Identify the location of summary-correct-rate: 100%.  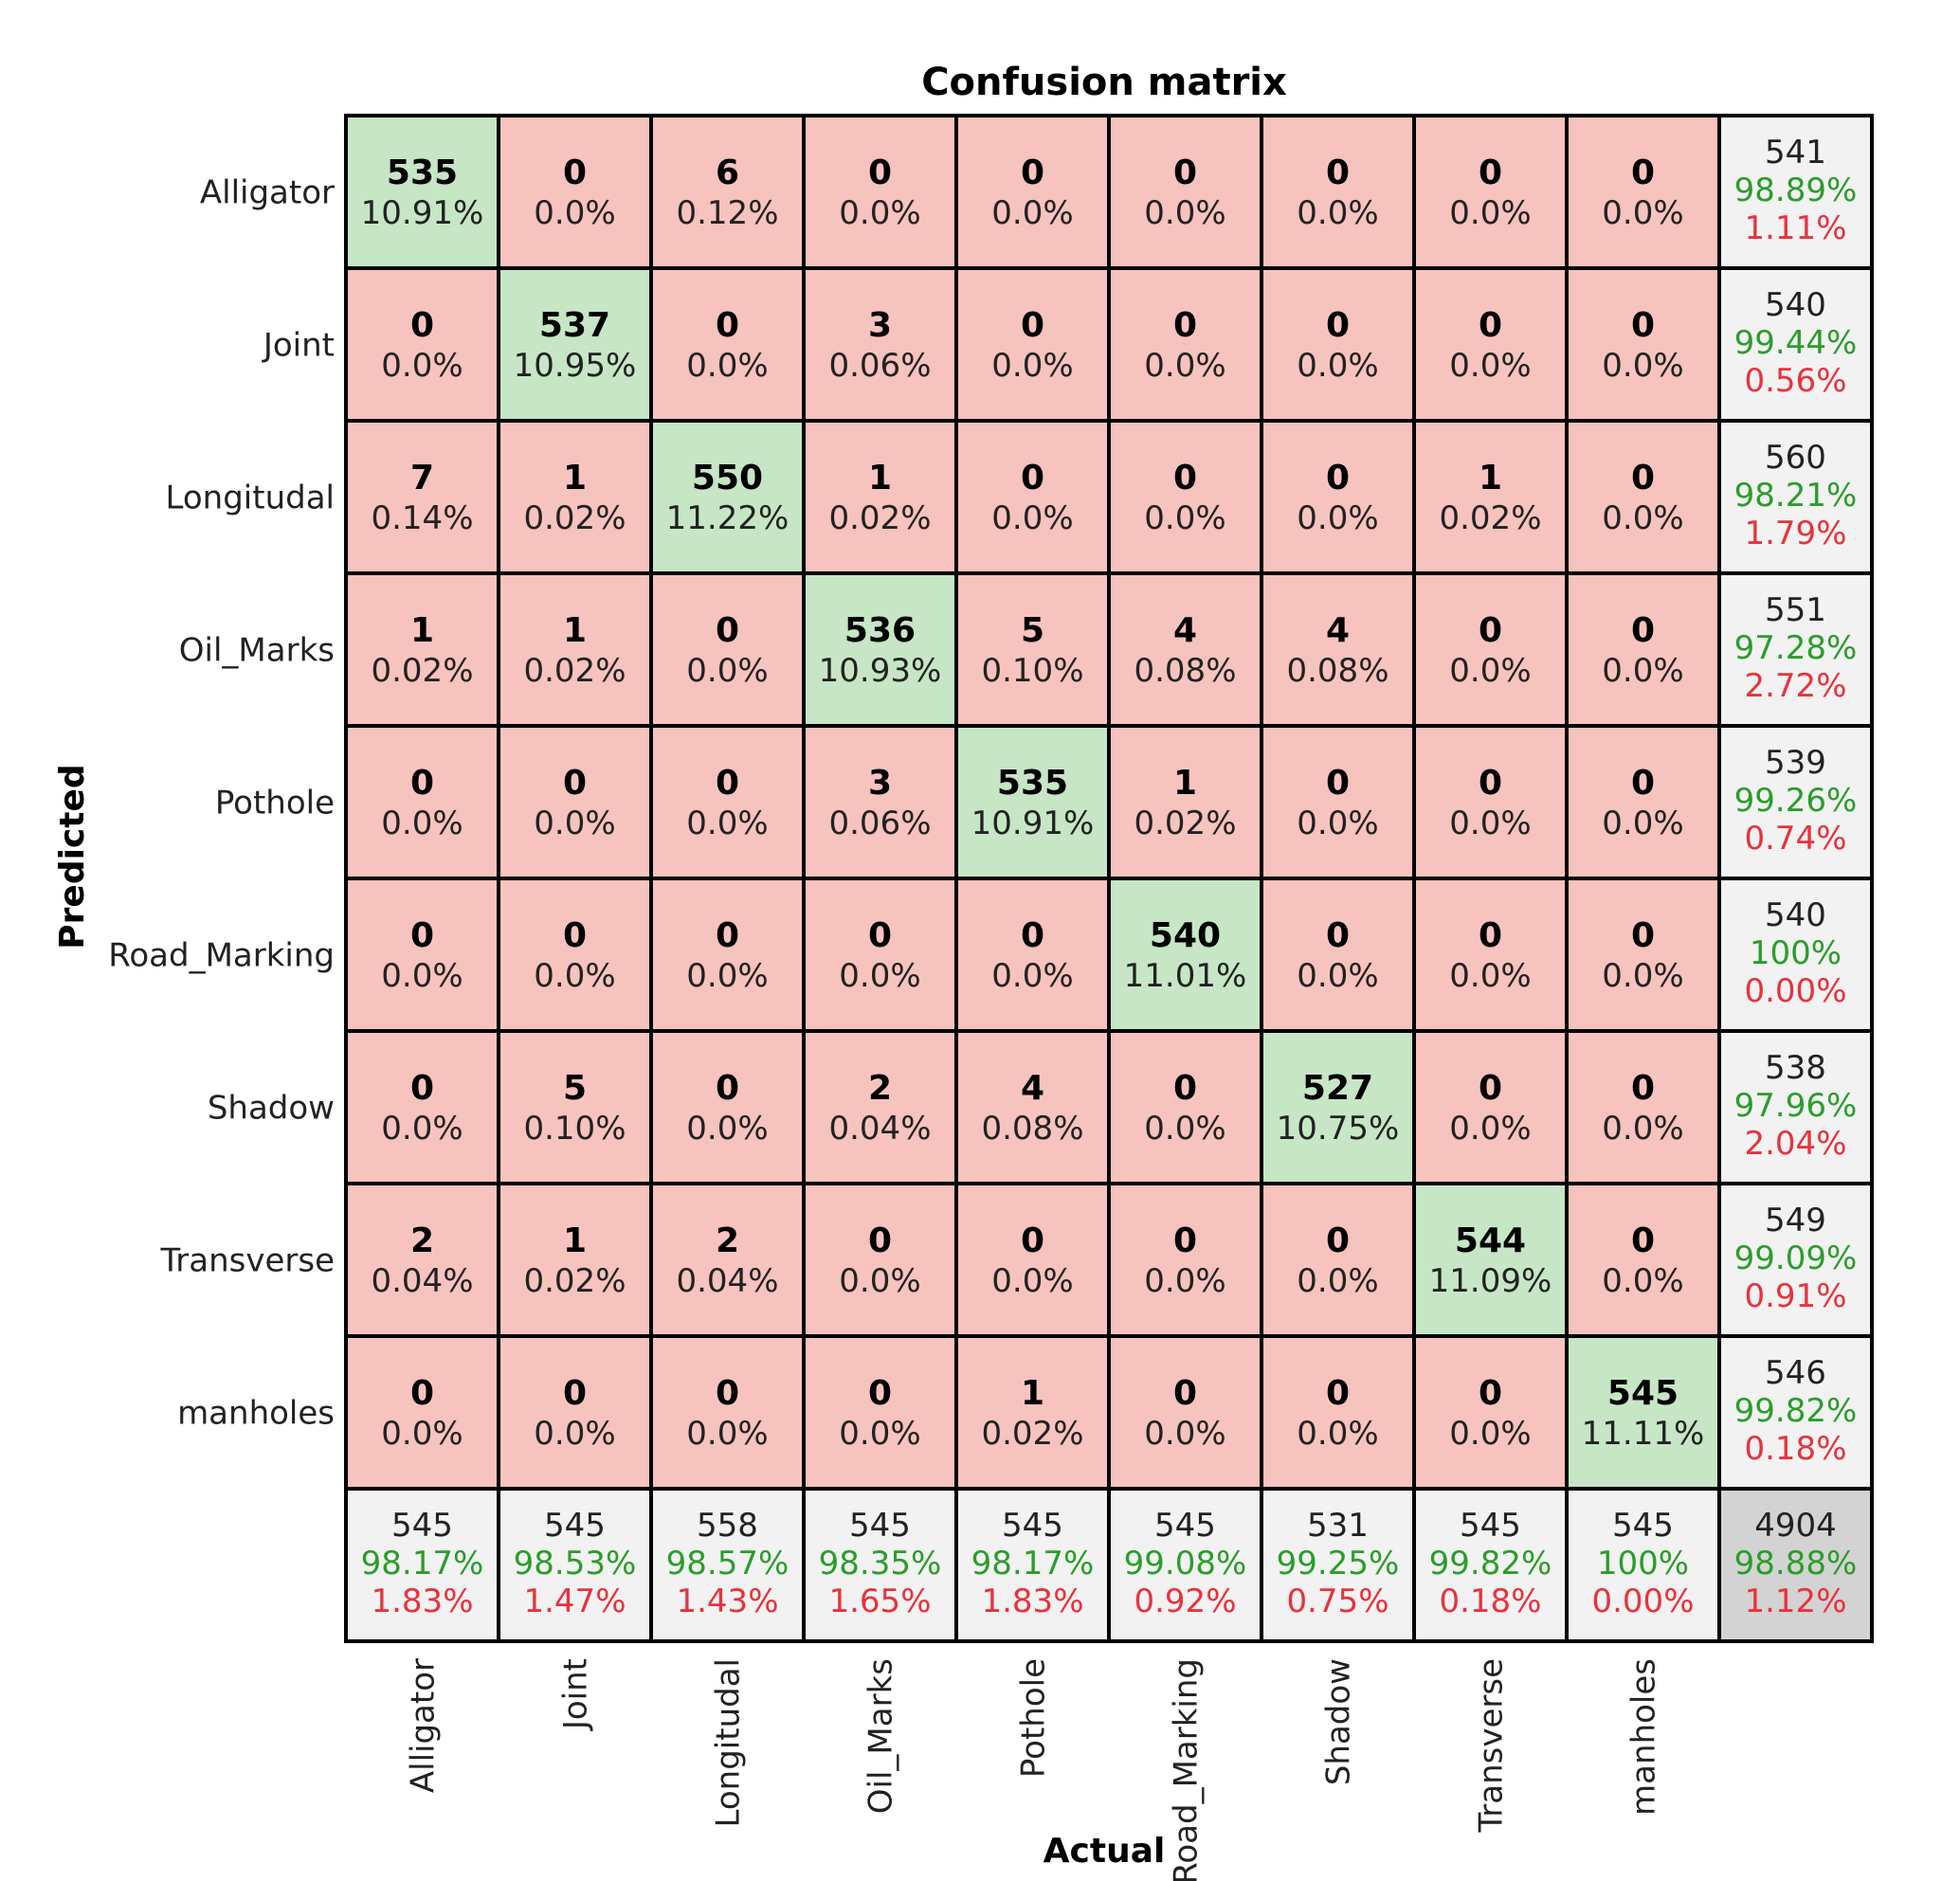
(1643, 1564).